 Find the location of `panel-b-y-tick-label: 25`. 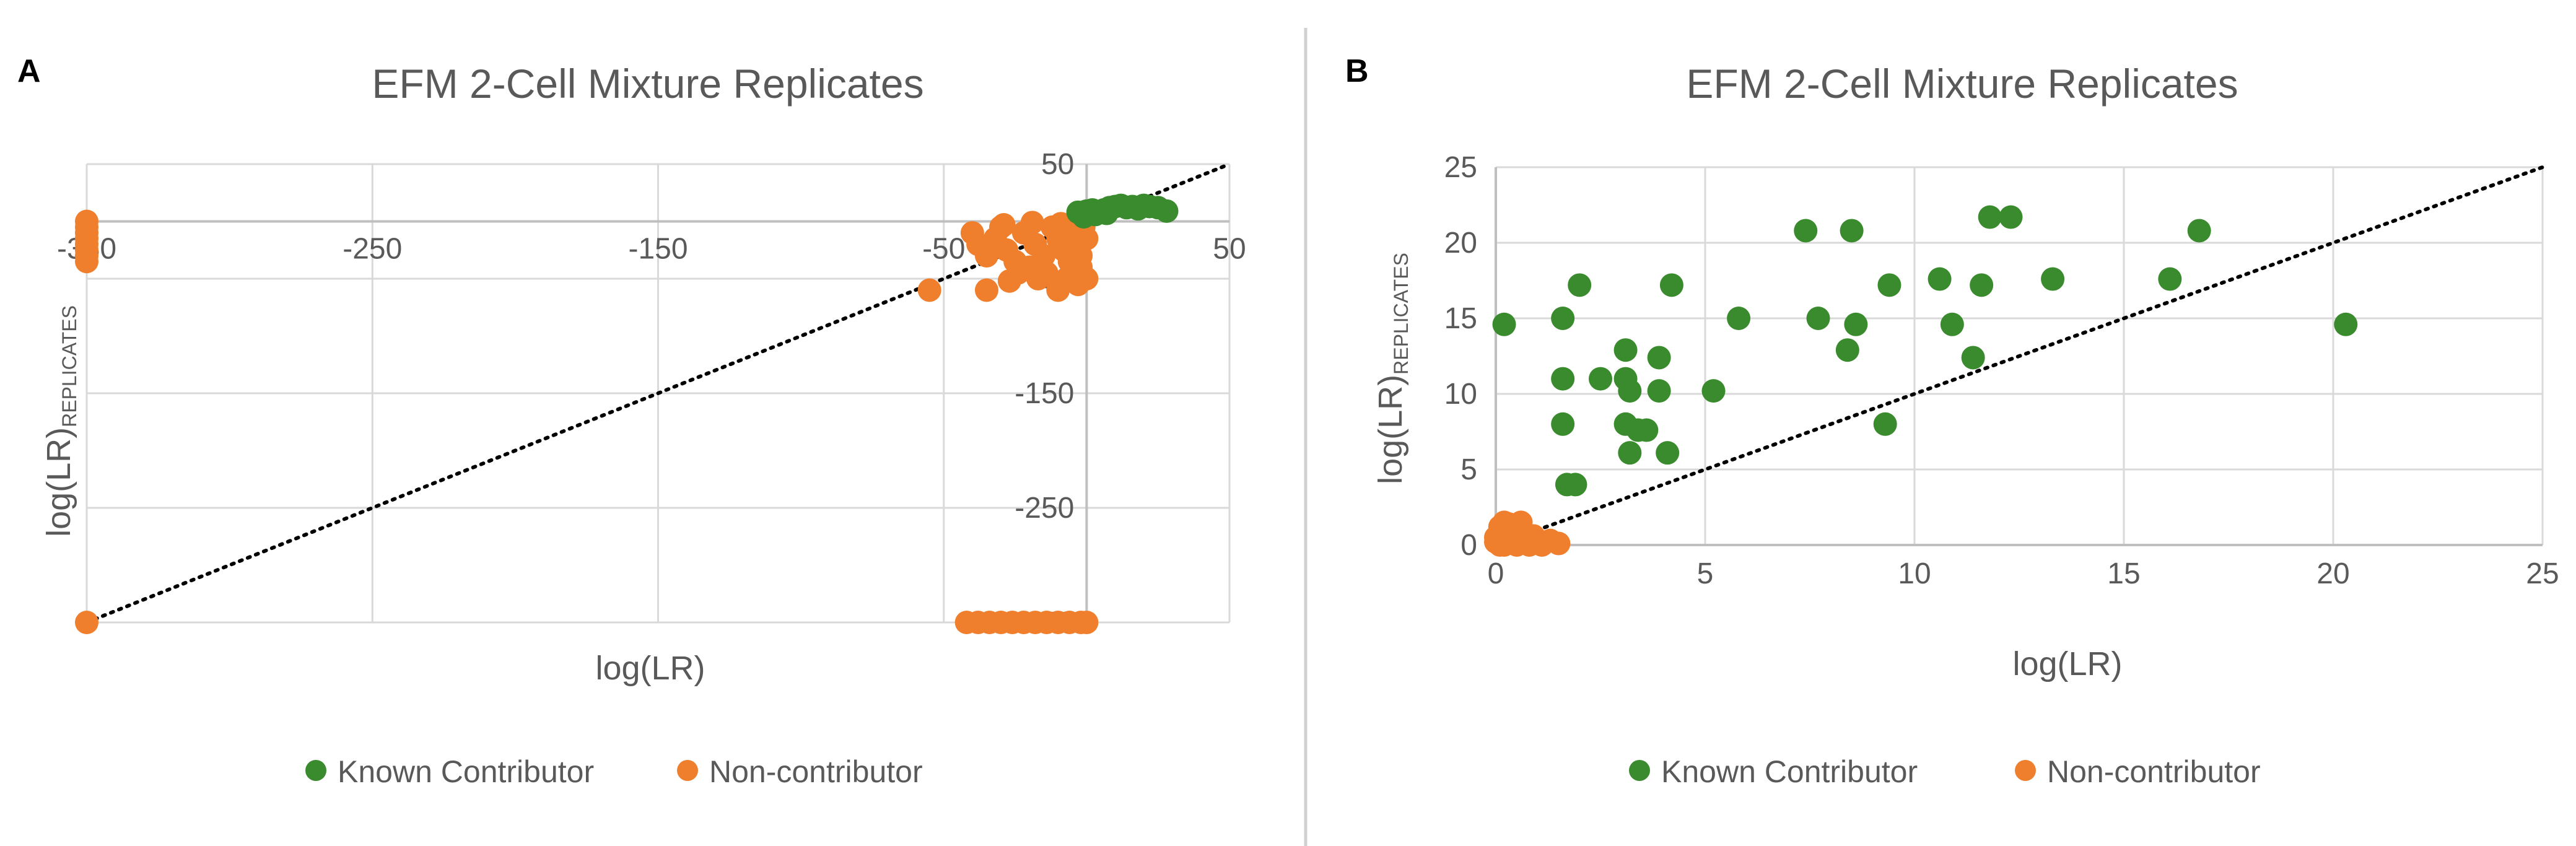

panel-b-y-tick-label: 25 is located at coordinates (1460, 167).